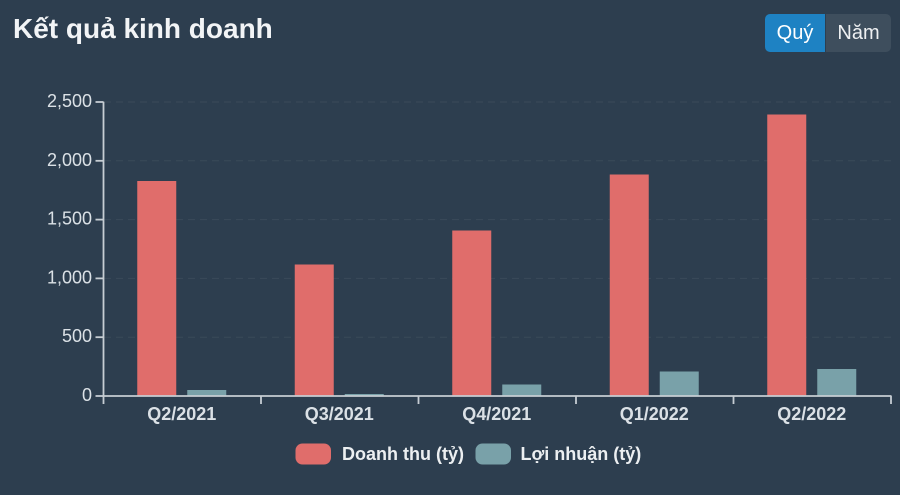 This screenshot has width=900, height=495. Describe the element at coordinates (403, 454) in the screenshot. I see `svg-text: Doanh thu (tỷ)` at that location.